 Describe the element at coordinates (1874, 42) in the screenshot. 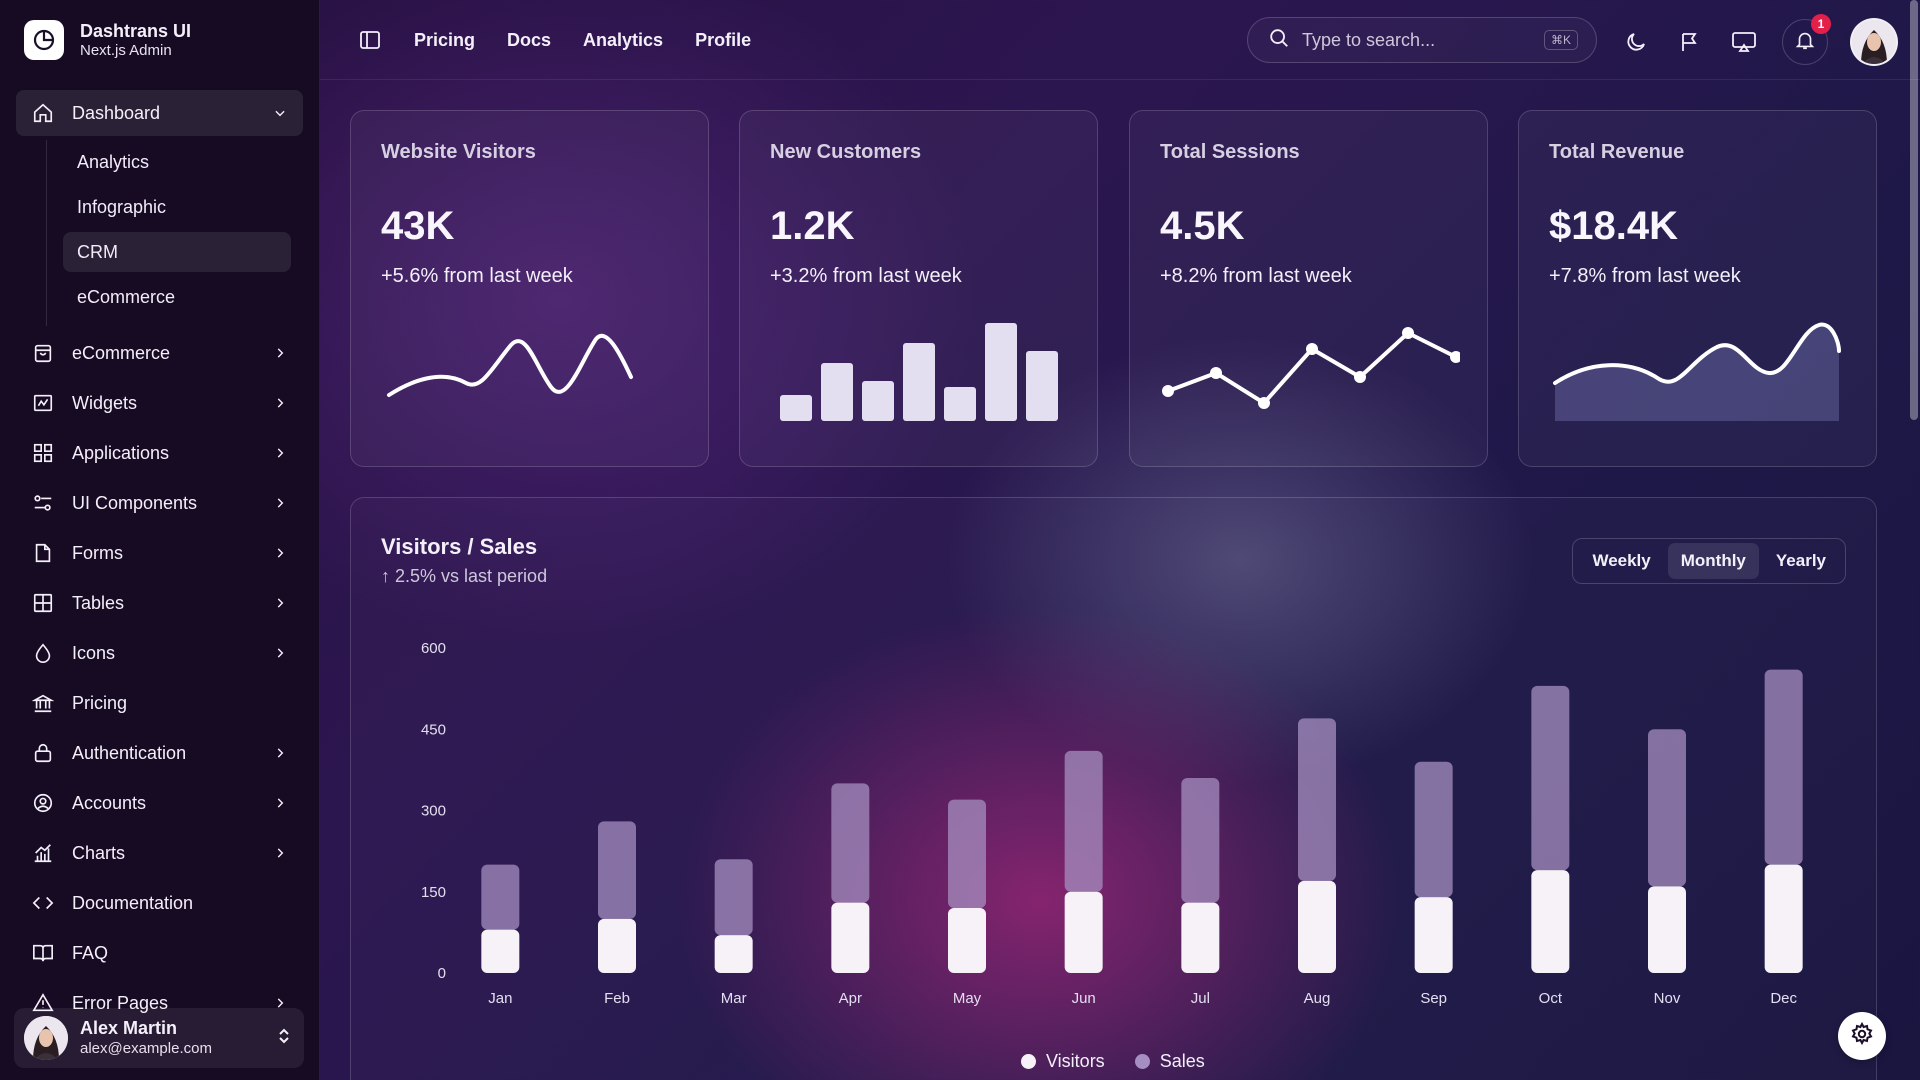

I see `profile-avatar` at that location.